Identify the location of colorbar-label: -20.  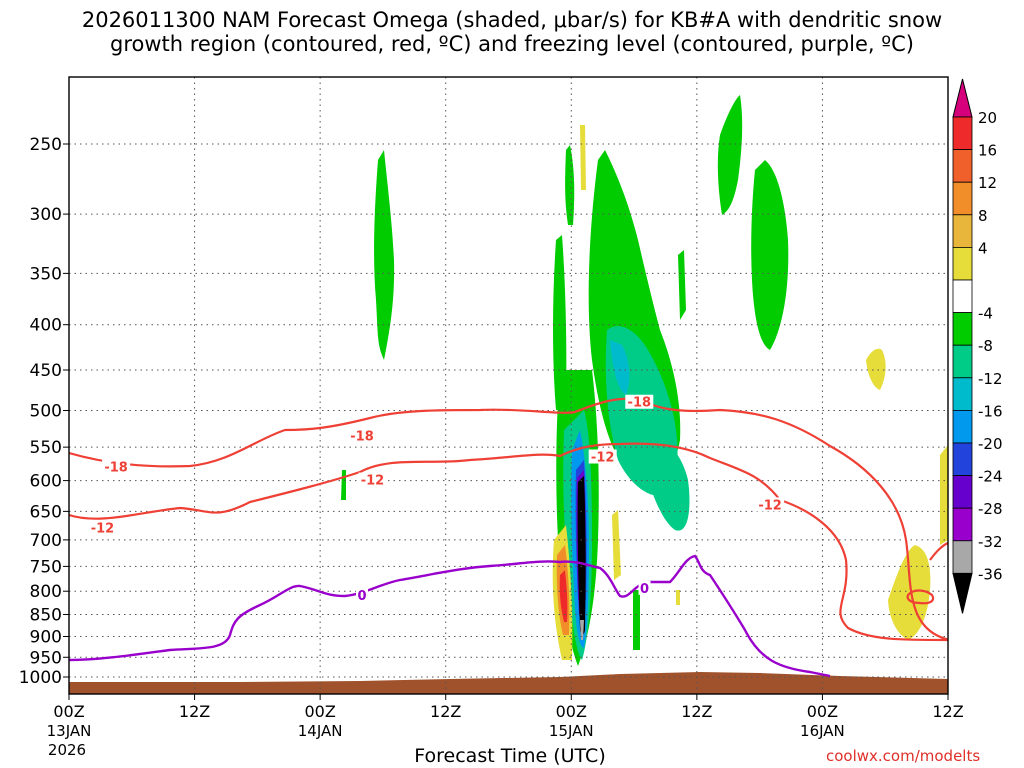
(990, 444).